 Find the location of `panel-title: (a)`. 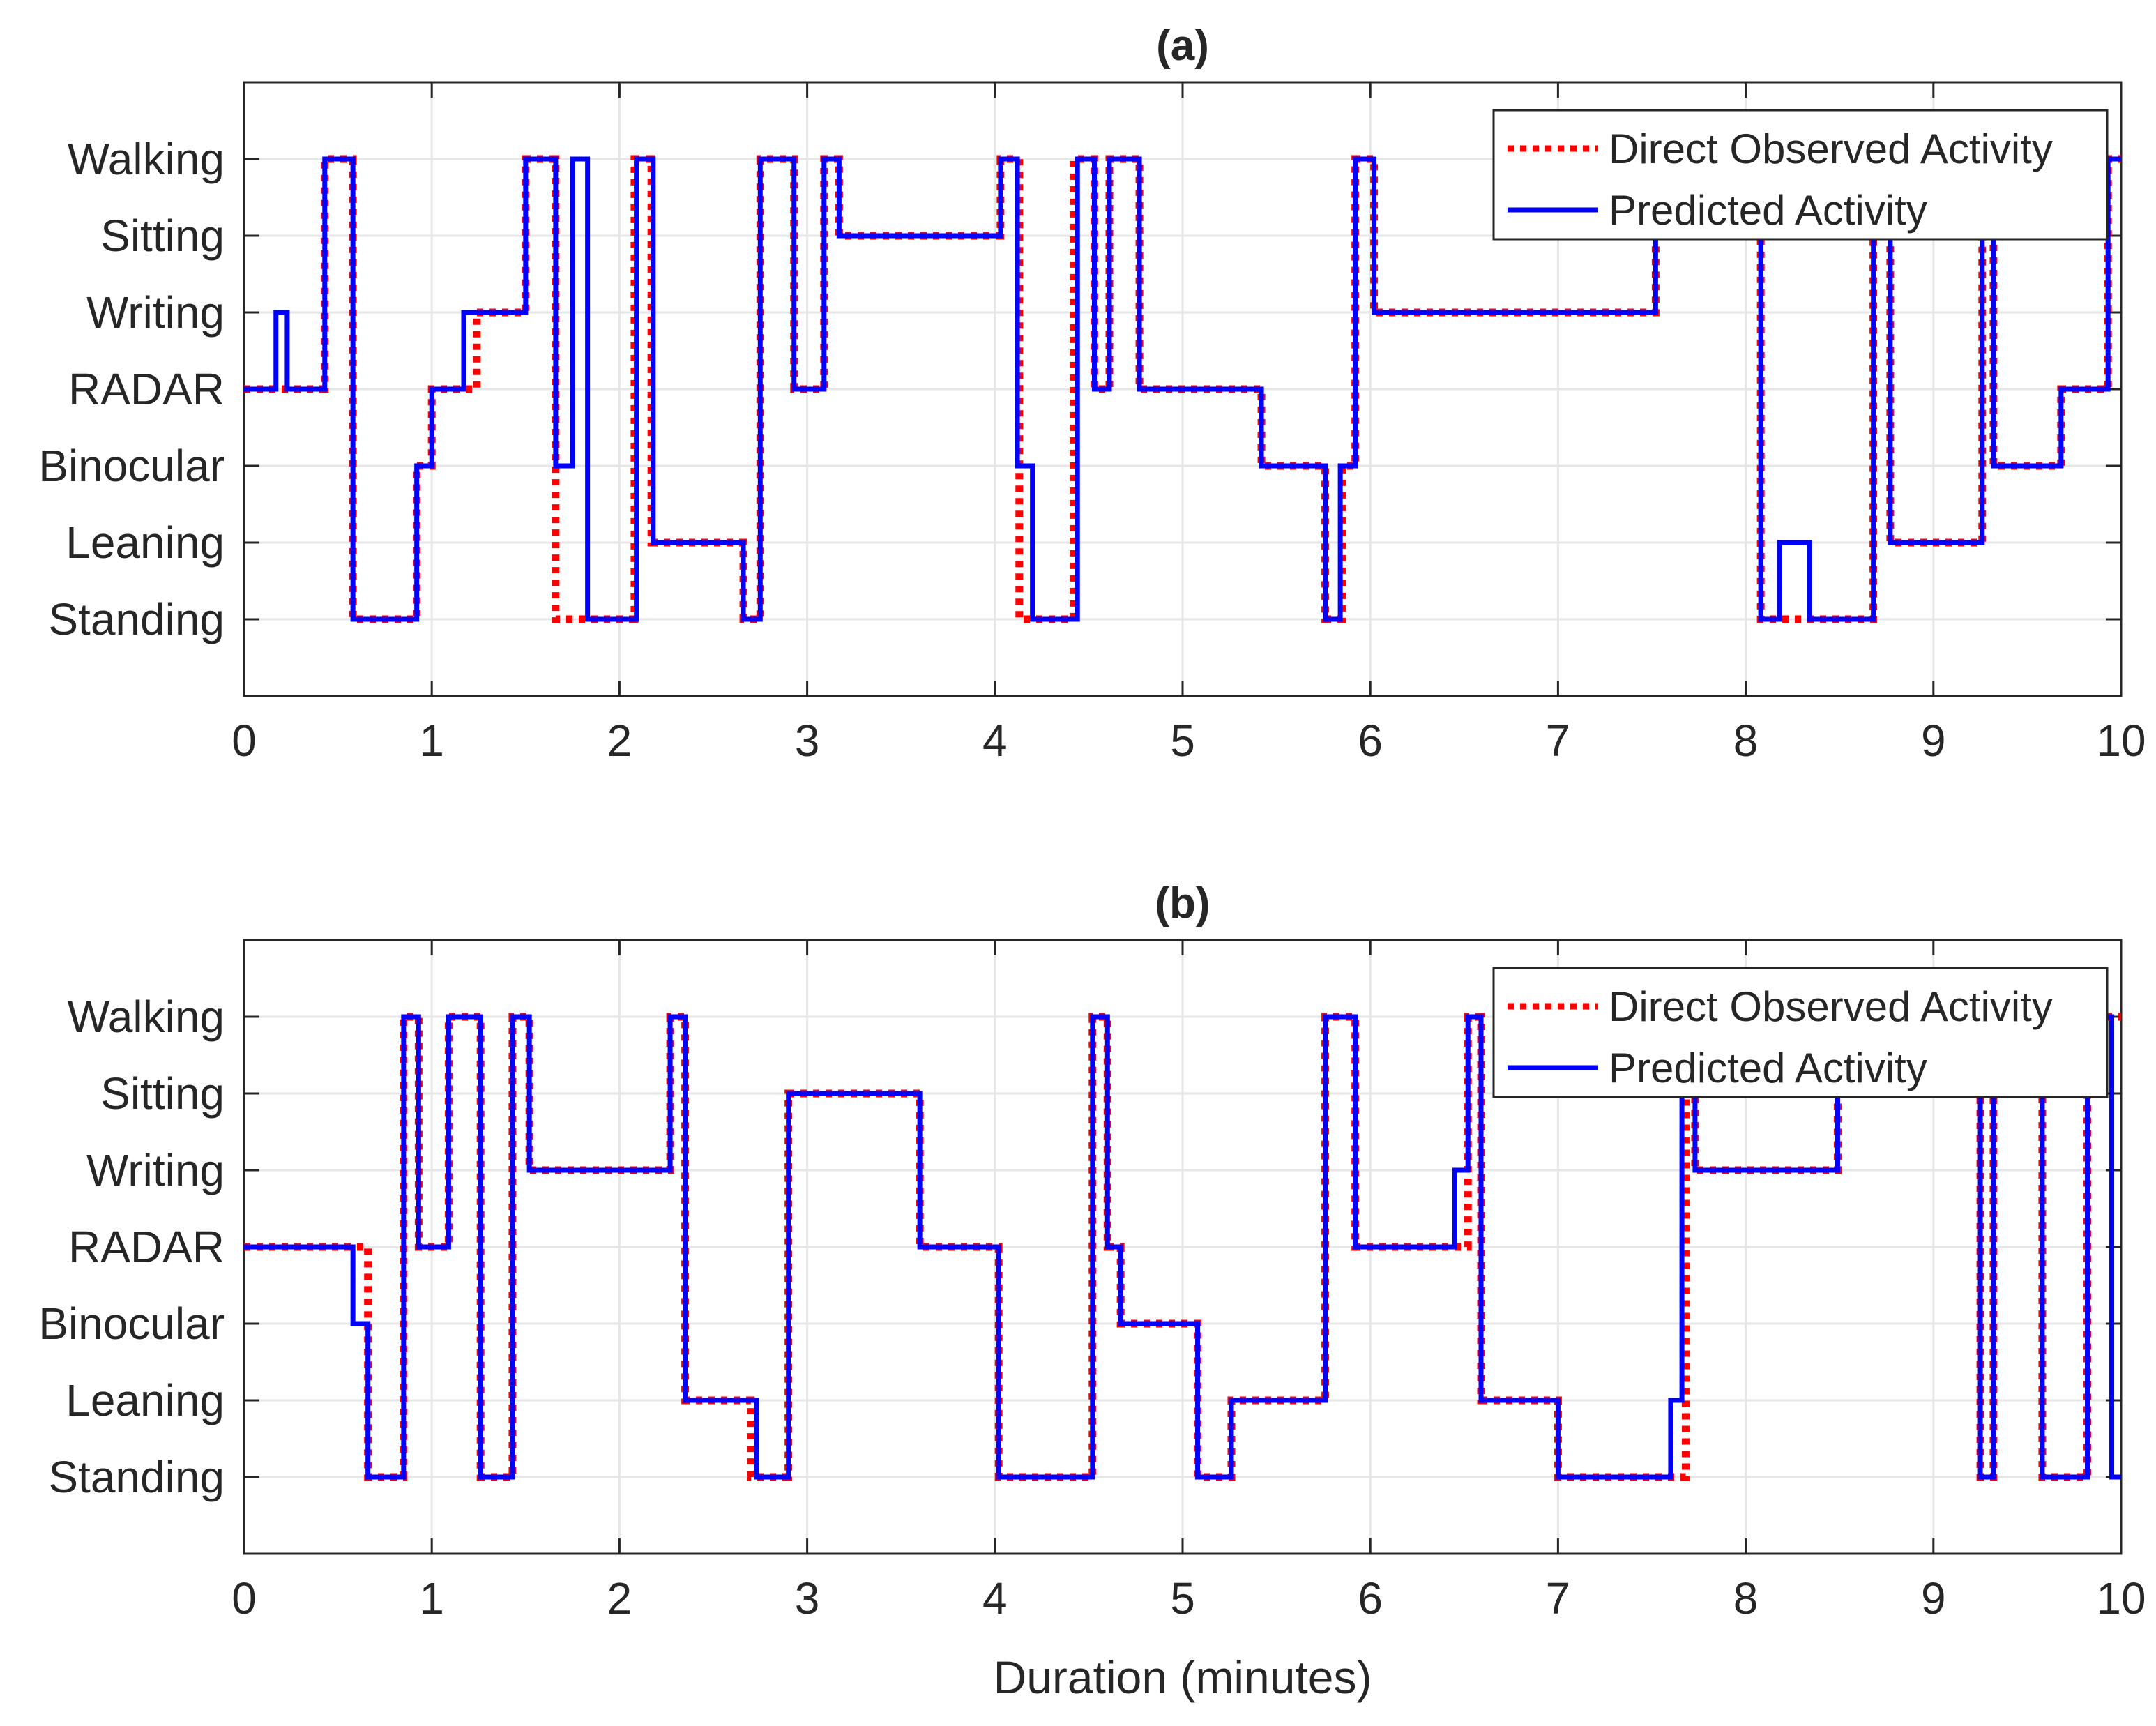

panel-title: (a) is located at coordinates (1182, 46).